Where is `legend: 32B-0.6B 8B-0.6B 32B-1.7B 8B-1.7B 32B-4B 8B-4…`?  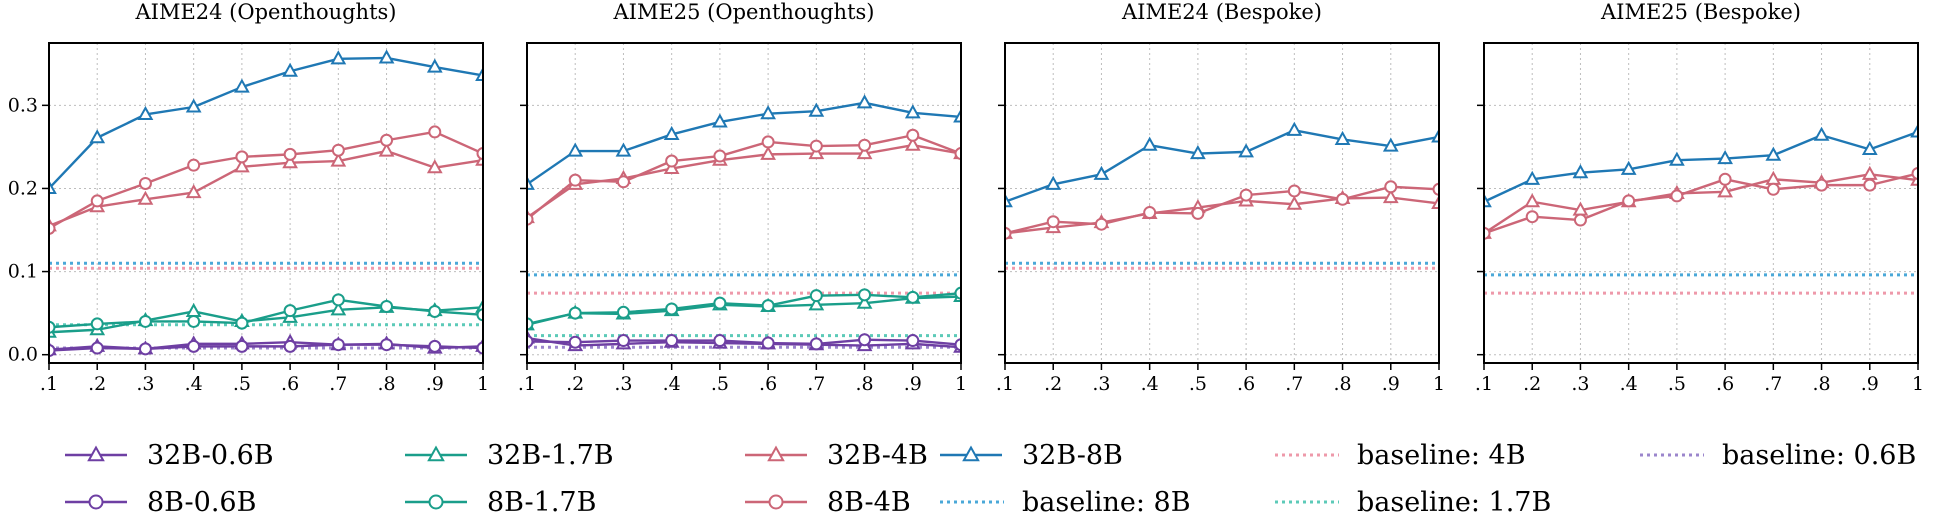 legend: 32B-0.6B 8B-0.6B 32B-1.7B 8B-1.7B 32B-4B 8B-4… is located at coordinates (990, 479).